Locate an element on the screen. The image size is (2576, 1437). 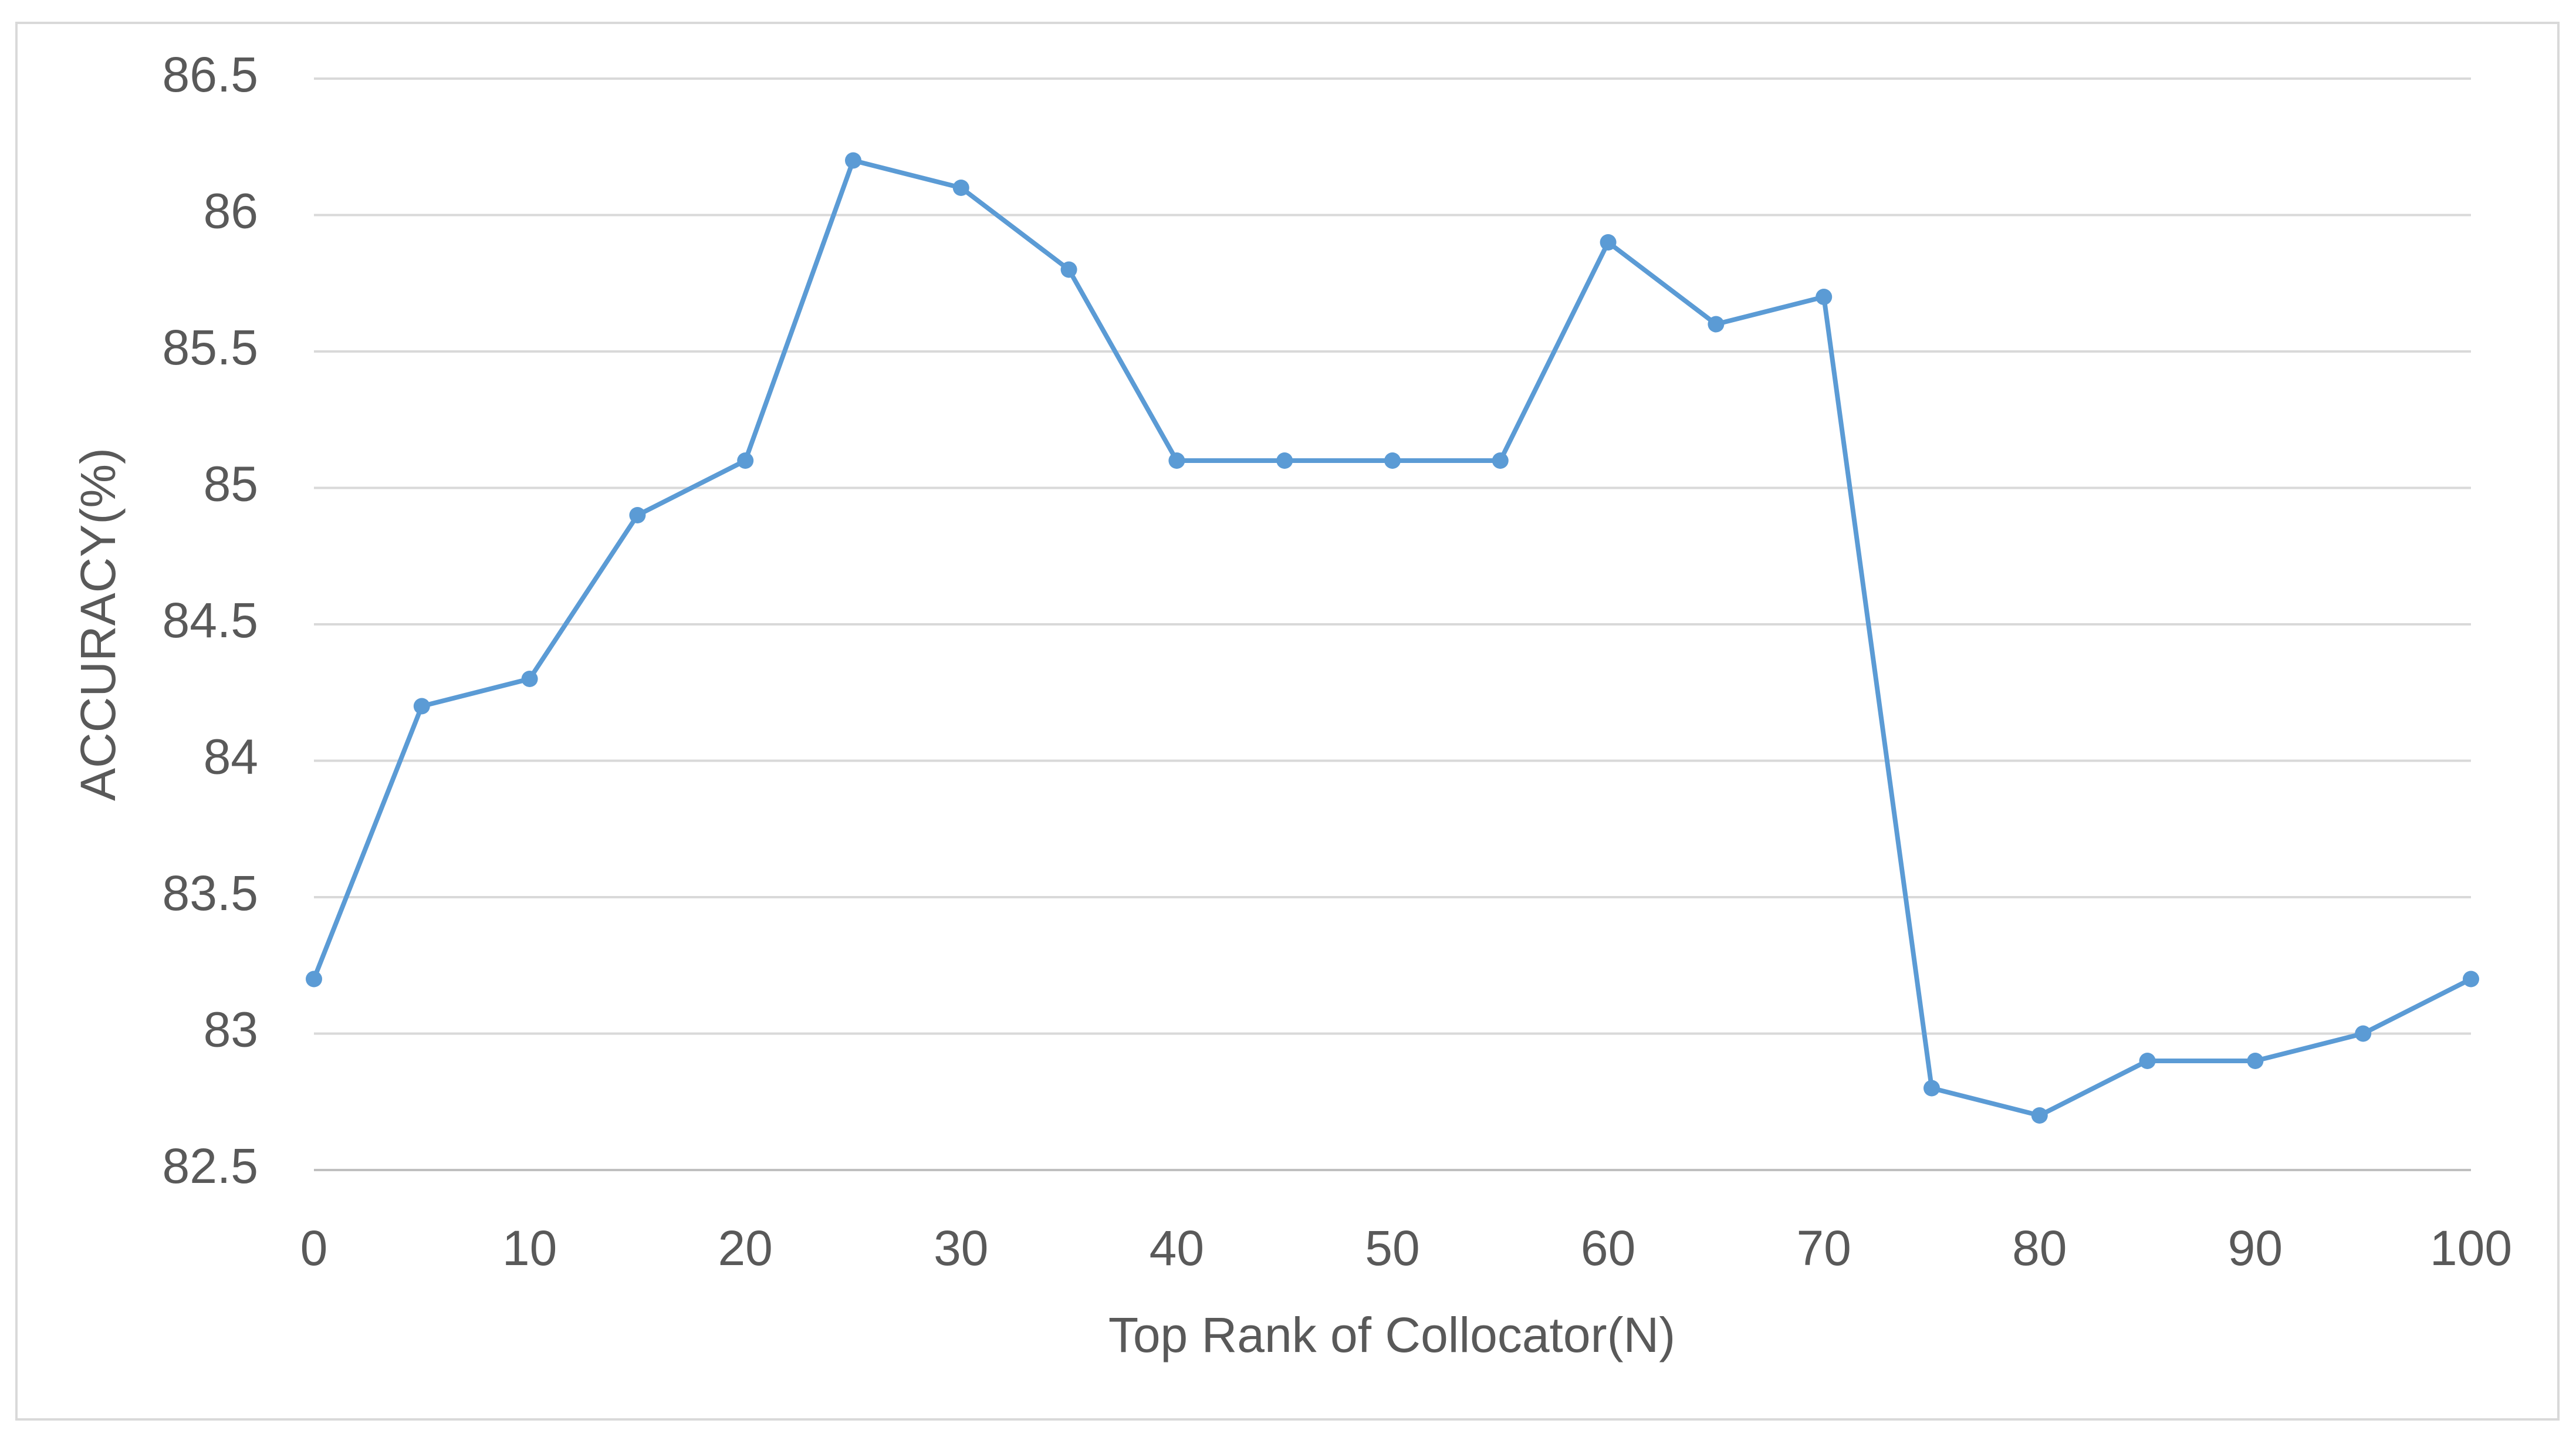
x-tick-label: 10 is located at coordinates (529, 1248).